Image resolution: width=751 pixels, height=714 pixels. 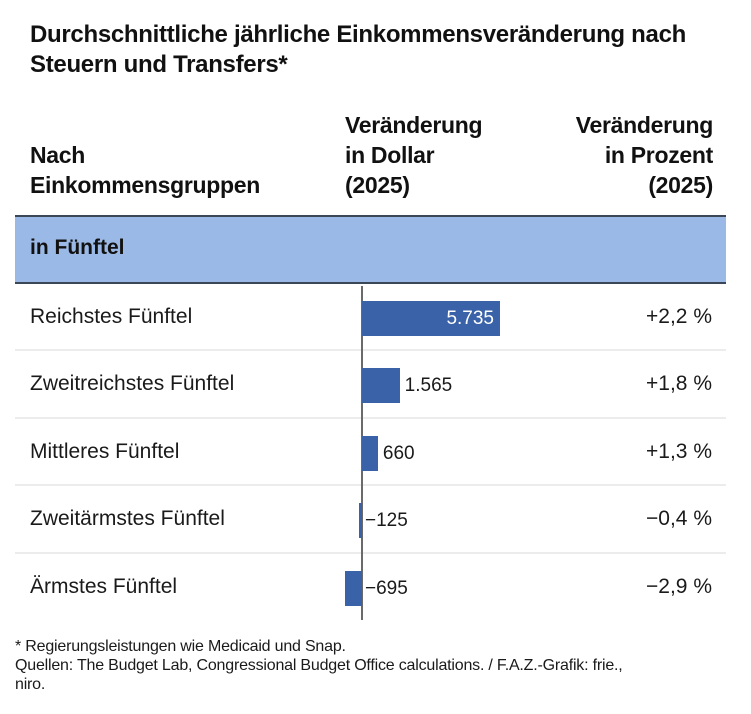 What do you see at coordinates (679, 451) in the screenshot?
I see `percent-value: +1,3 %` at bounding box center [679, 451].